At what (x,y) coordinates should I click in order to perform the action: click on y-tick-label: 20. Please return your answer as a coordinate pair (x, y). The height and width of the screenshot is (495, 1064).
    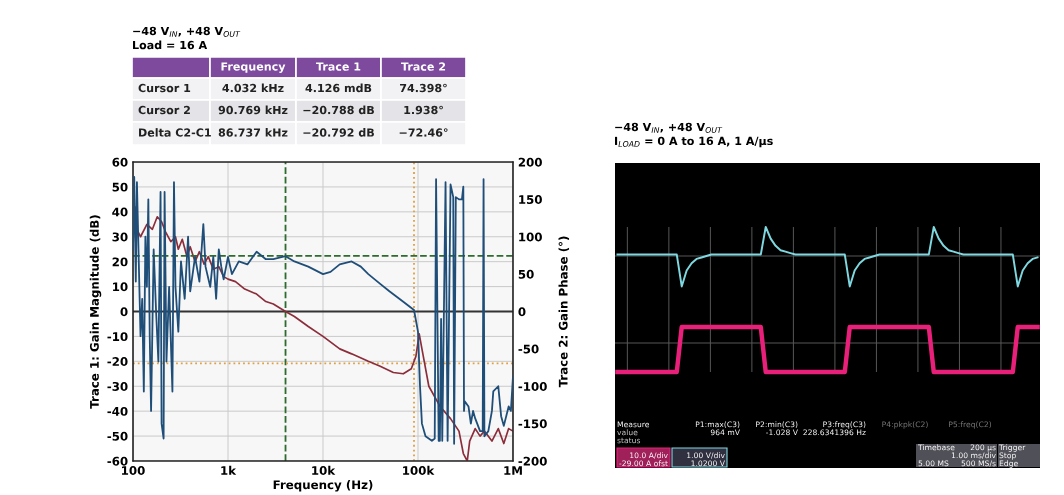
    Looking at the image, I should click on (120, 262).